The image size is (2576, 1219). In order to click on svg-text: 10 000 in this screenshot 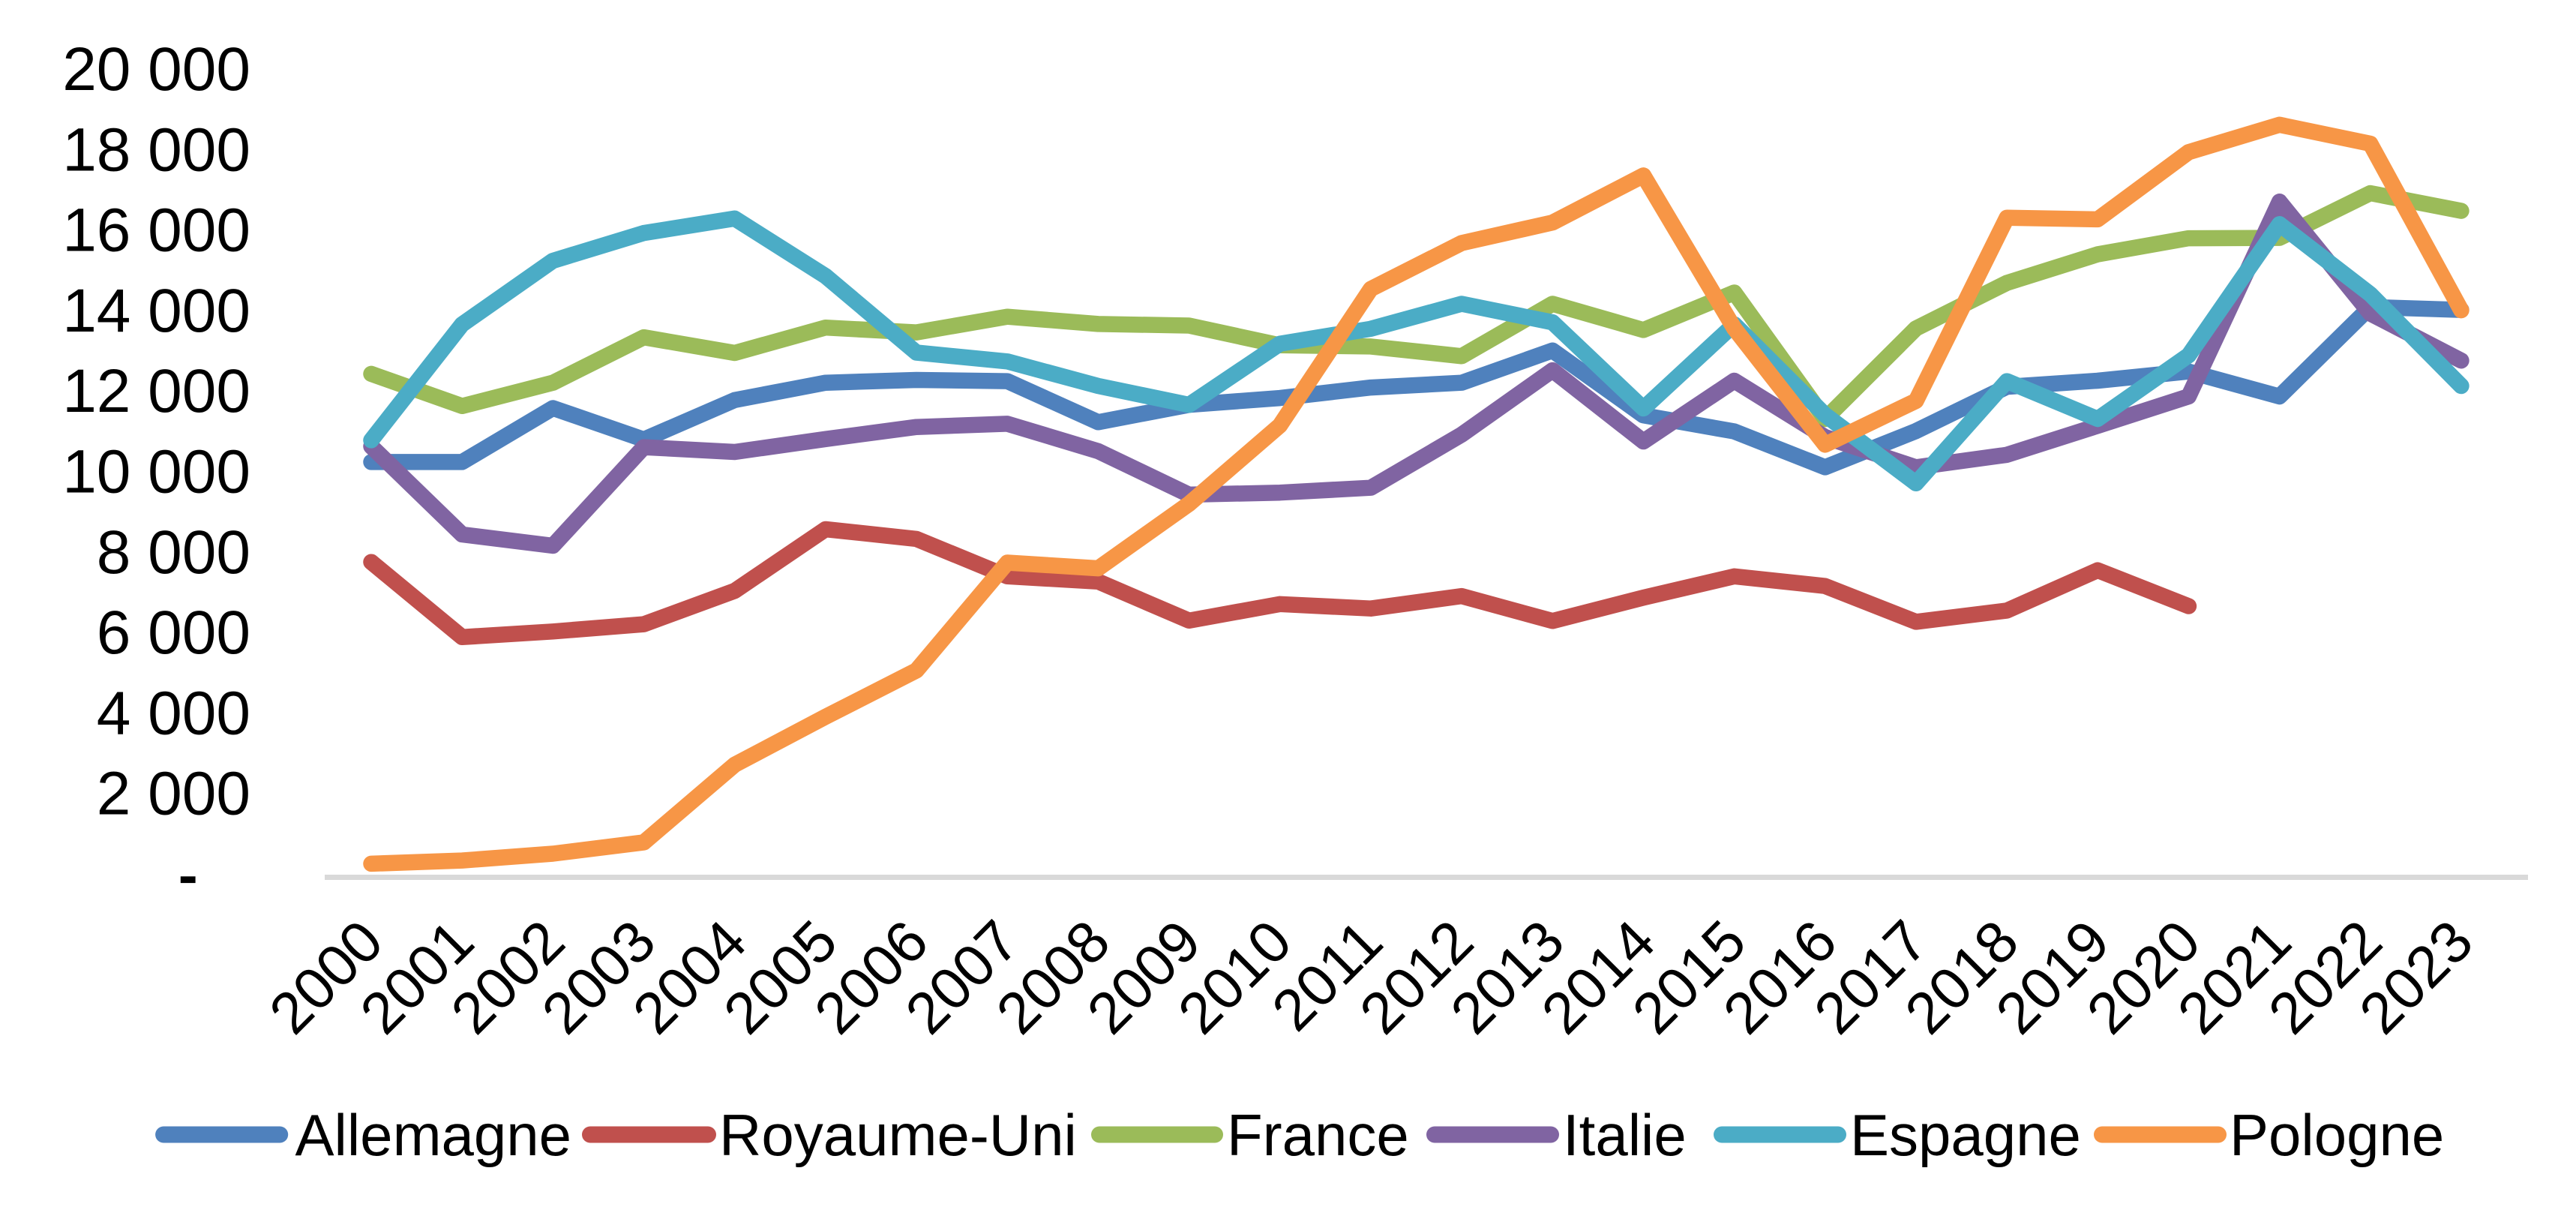, I will do `click(156, 472)`.